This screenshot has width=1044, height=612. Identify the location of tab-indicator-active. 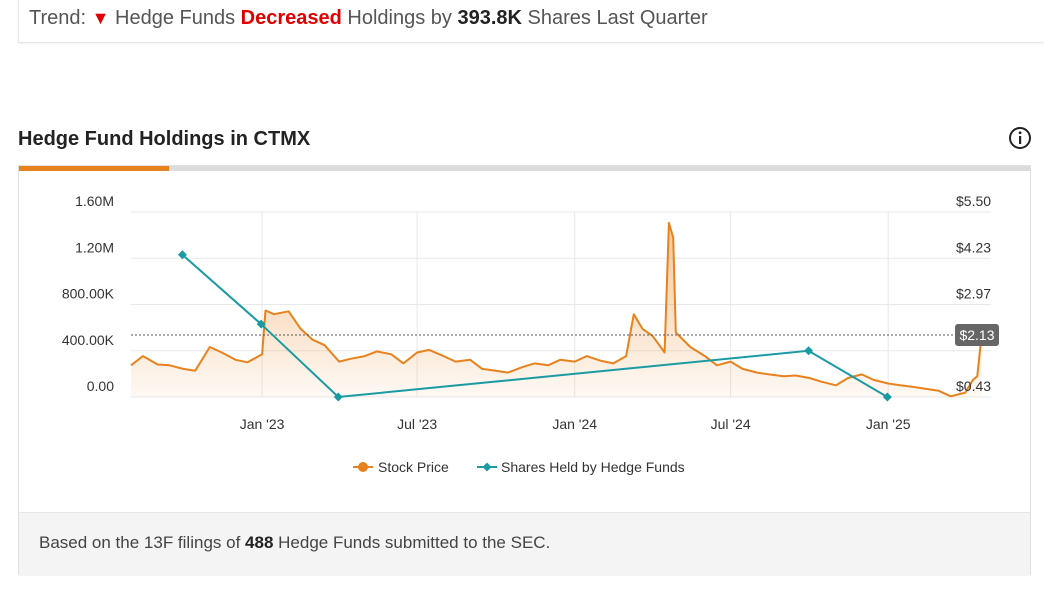
(94, 168).